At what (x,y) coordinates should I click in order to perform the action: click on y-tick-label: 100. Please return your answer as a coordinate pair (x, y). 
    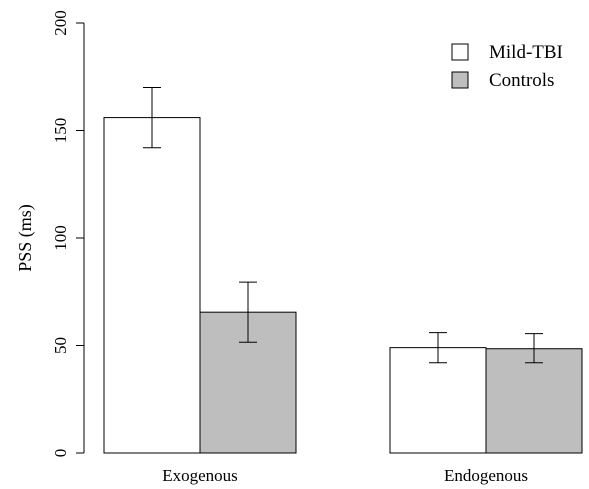
    Looking at the image, I should click on (60, 238).